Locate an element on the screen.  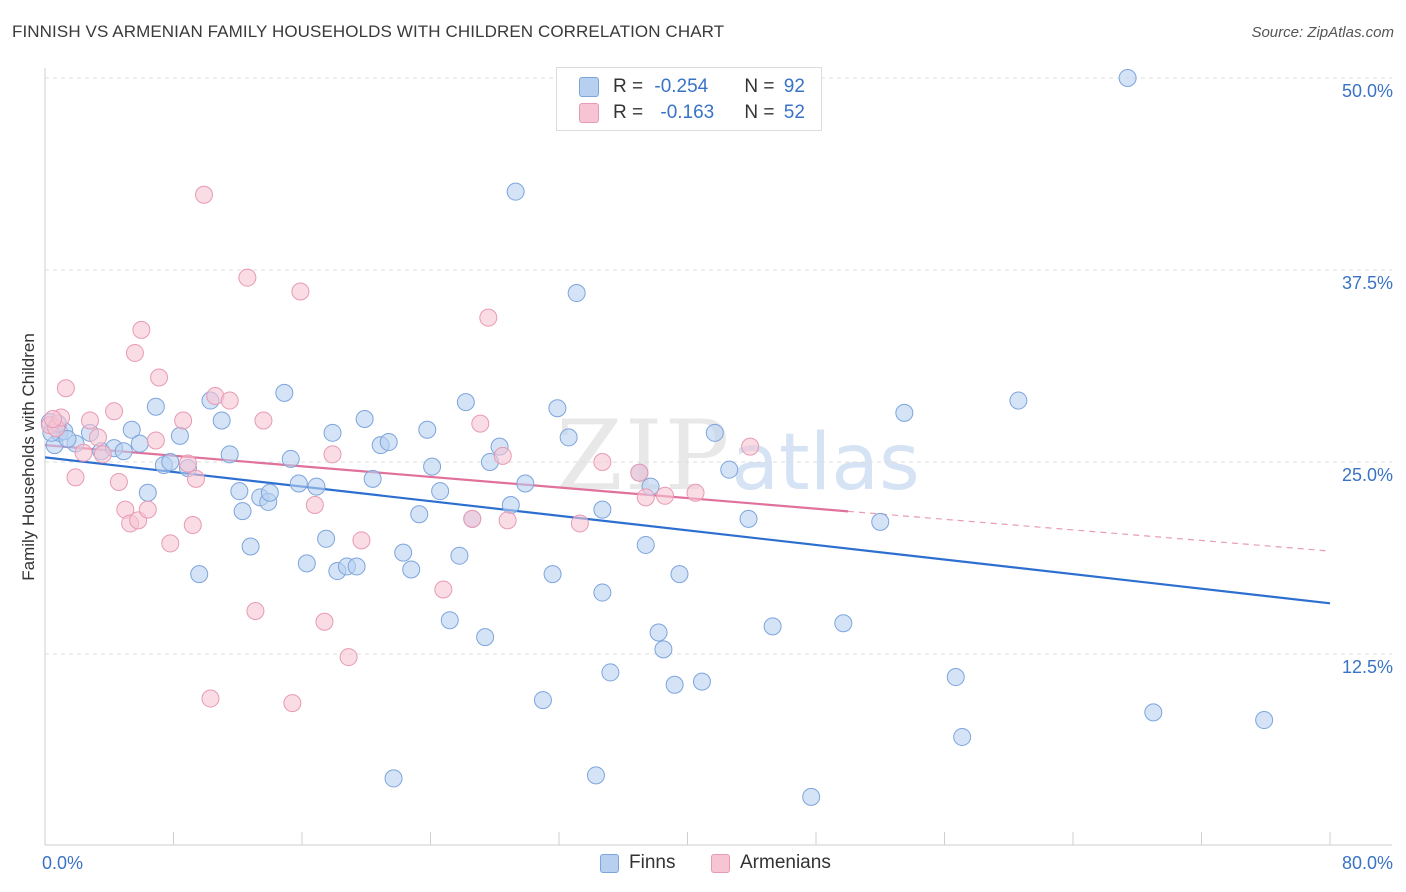
finns-n-value: 92 is located at coordinates (794, 86).